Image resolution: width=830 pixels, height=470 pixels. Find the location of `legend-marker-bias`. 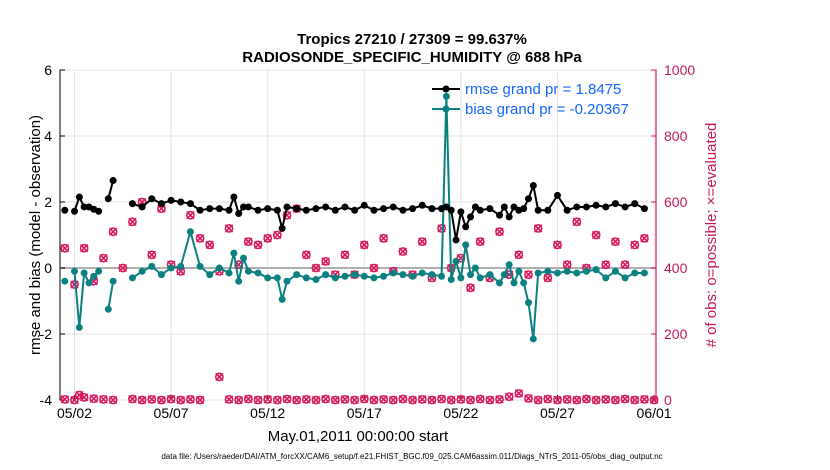

legend-marker-bias is located at coordinates (446, 109).